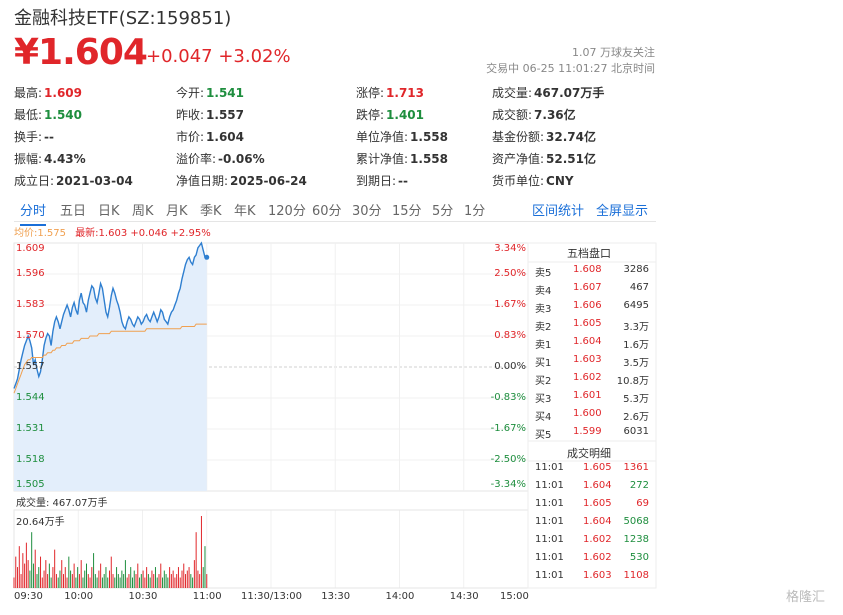 The image size is (843, 615). I want to click on order-book-row: 买4 1.600 2.6万, so click(594, 414).